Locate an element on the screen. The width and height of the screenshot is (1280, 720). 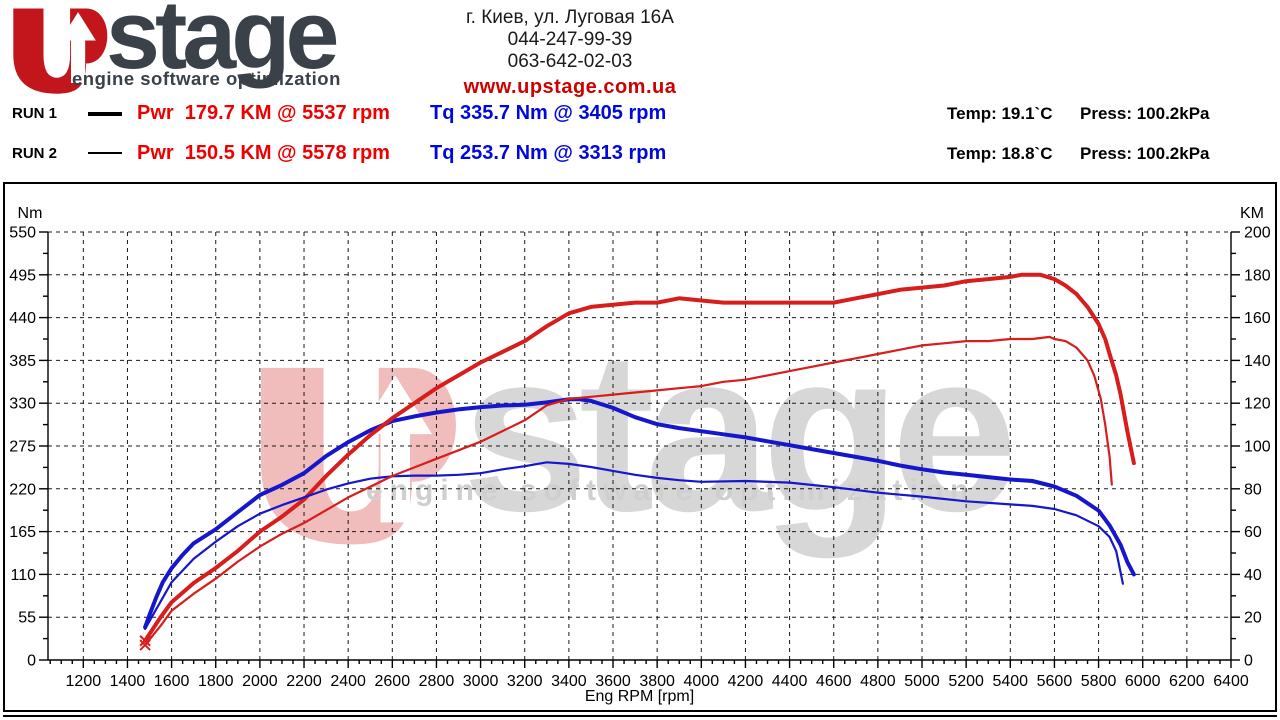
watermark-tagline-text: engine software optimization is located at coordinates (671, 490).